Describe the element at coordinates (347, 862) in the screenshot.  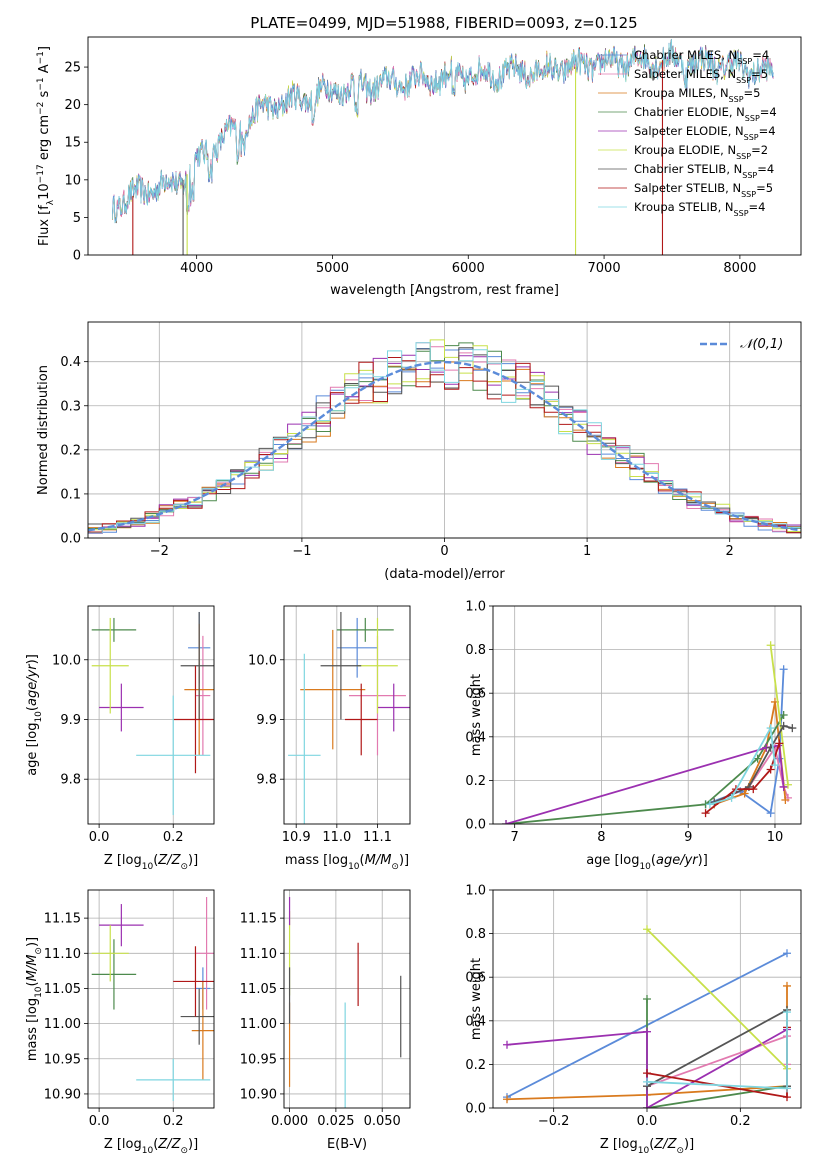
I see `x-axis-label: mass [log10(M/M⊙)]` at that location.